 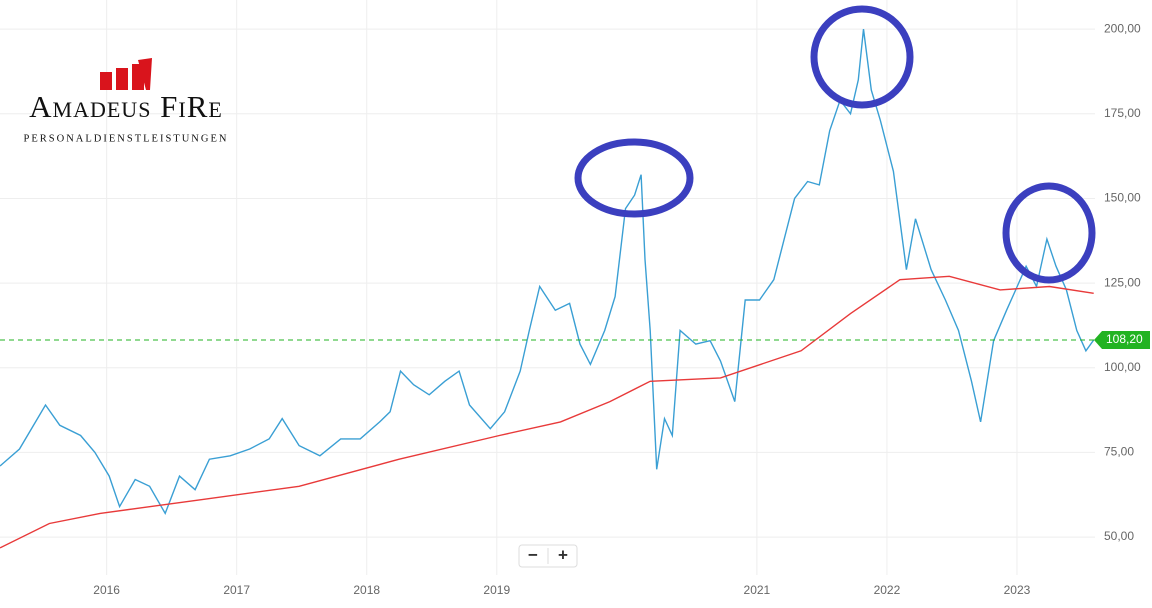 I want to click on zoom-in: +, so click(x=563, y=554).